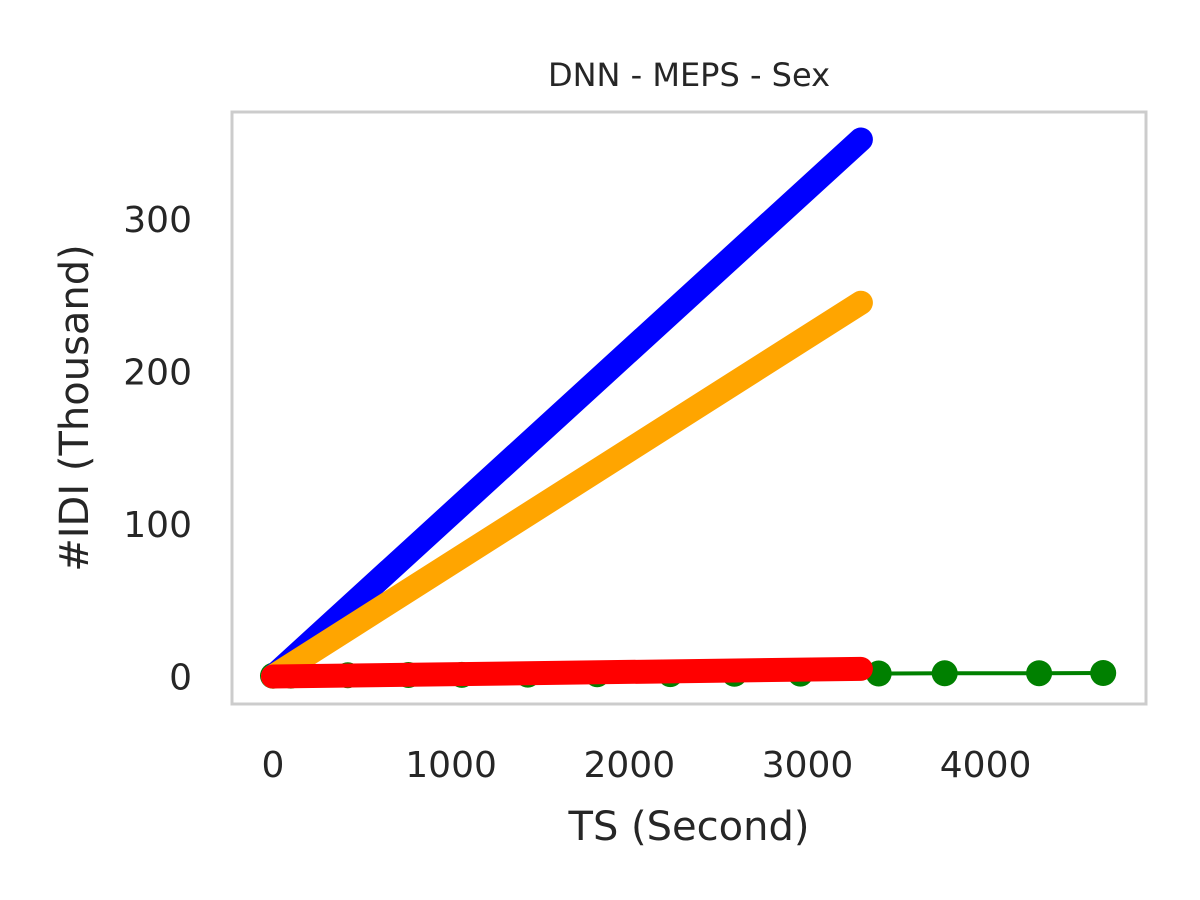 The height and width of the screenshot is (900, 1200). I want to click on x-tick-label: 1000, so click(451, 765).